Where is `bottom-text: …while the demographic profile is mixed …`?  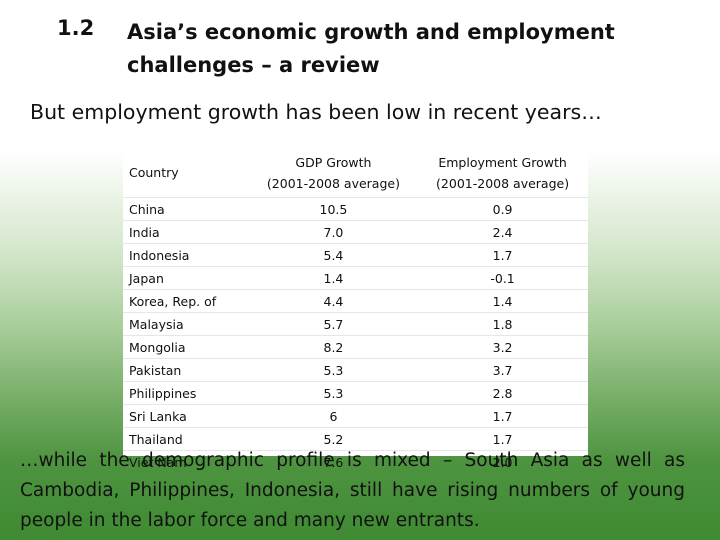
bottom-text: …while the demographic profile is mixed … is located at coordinates (352, 490).